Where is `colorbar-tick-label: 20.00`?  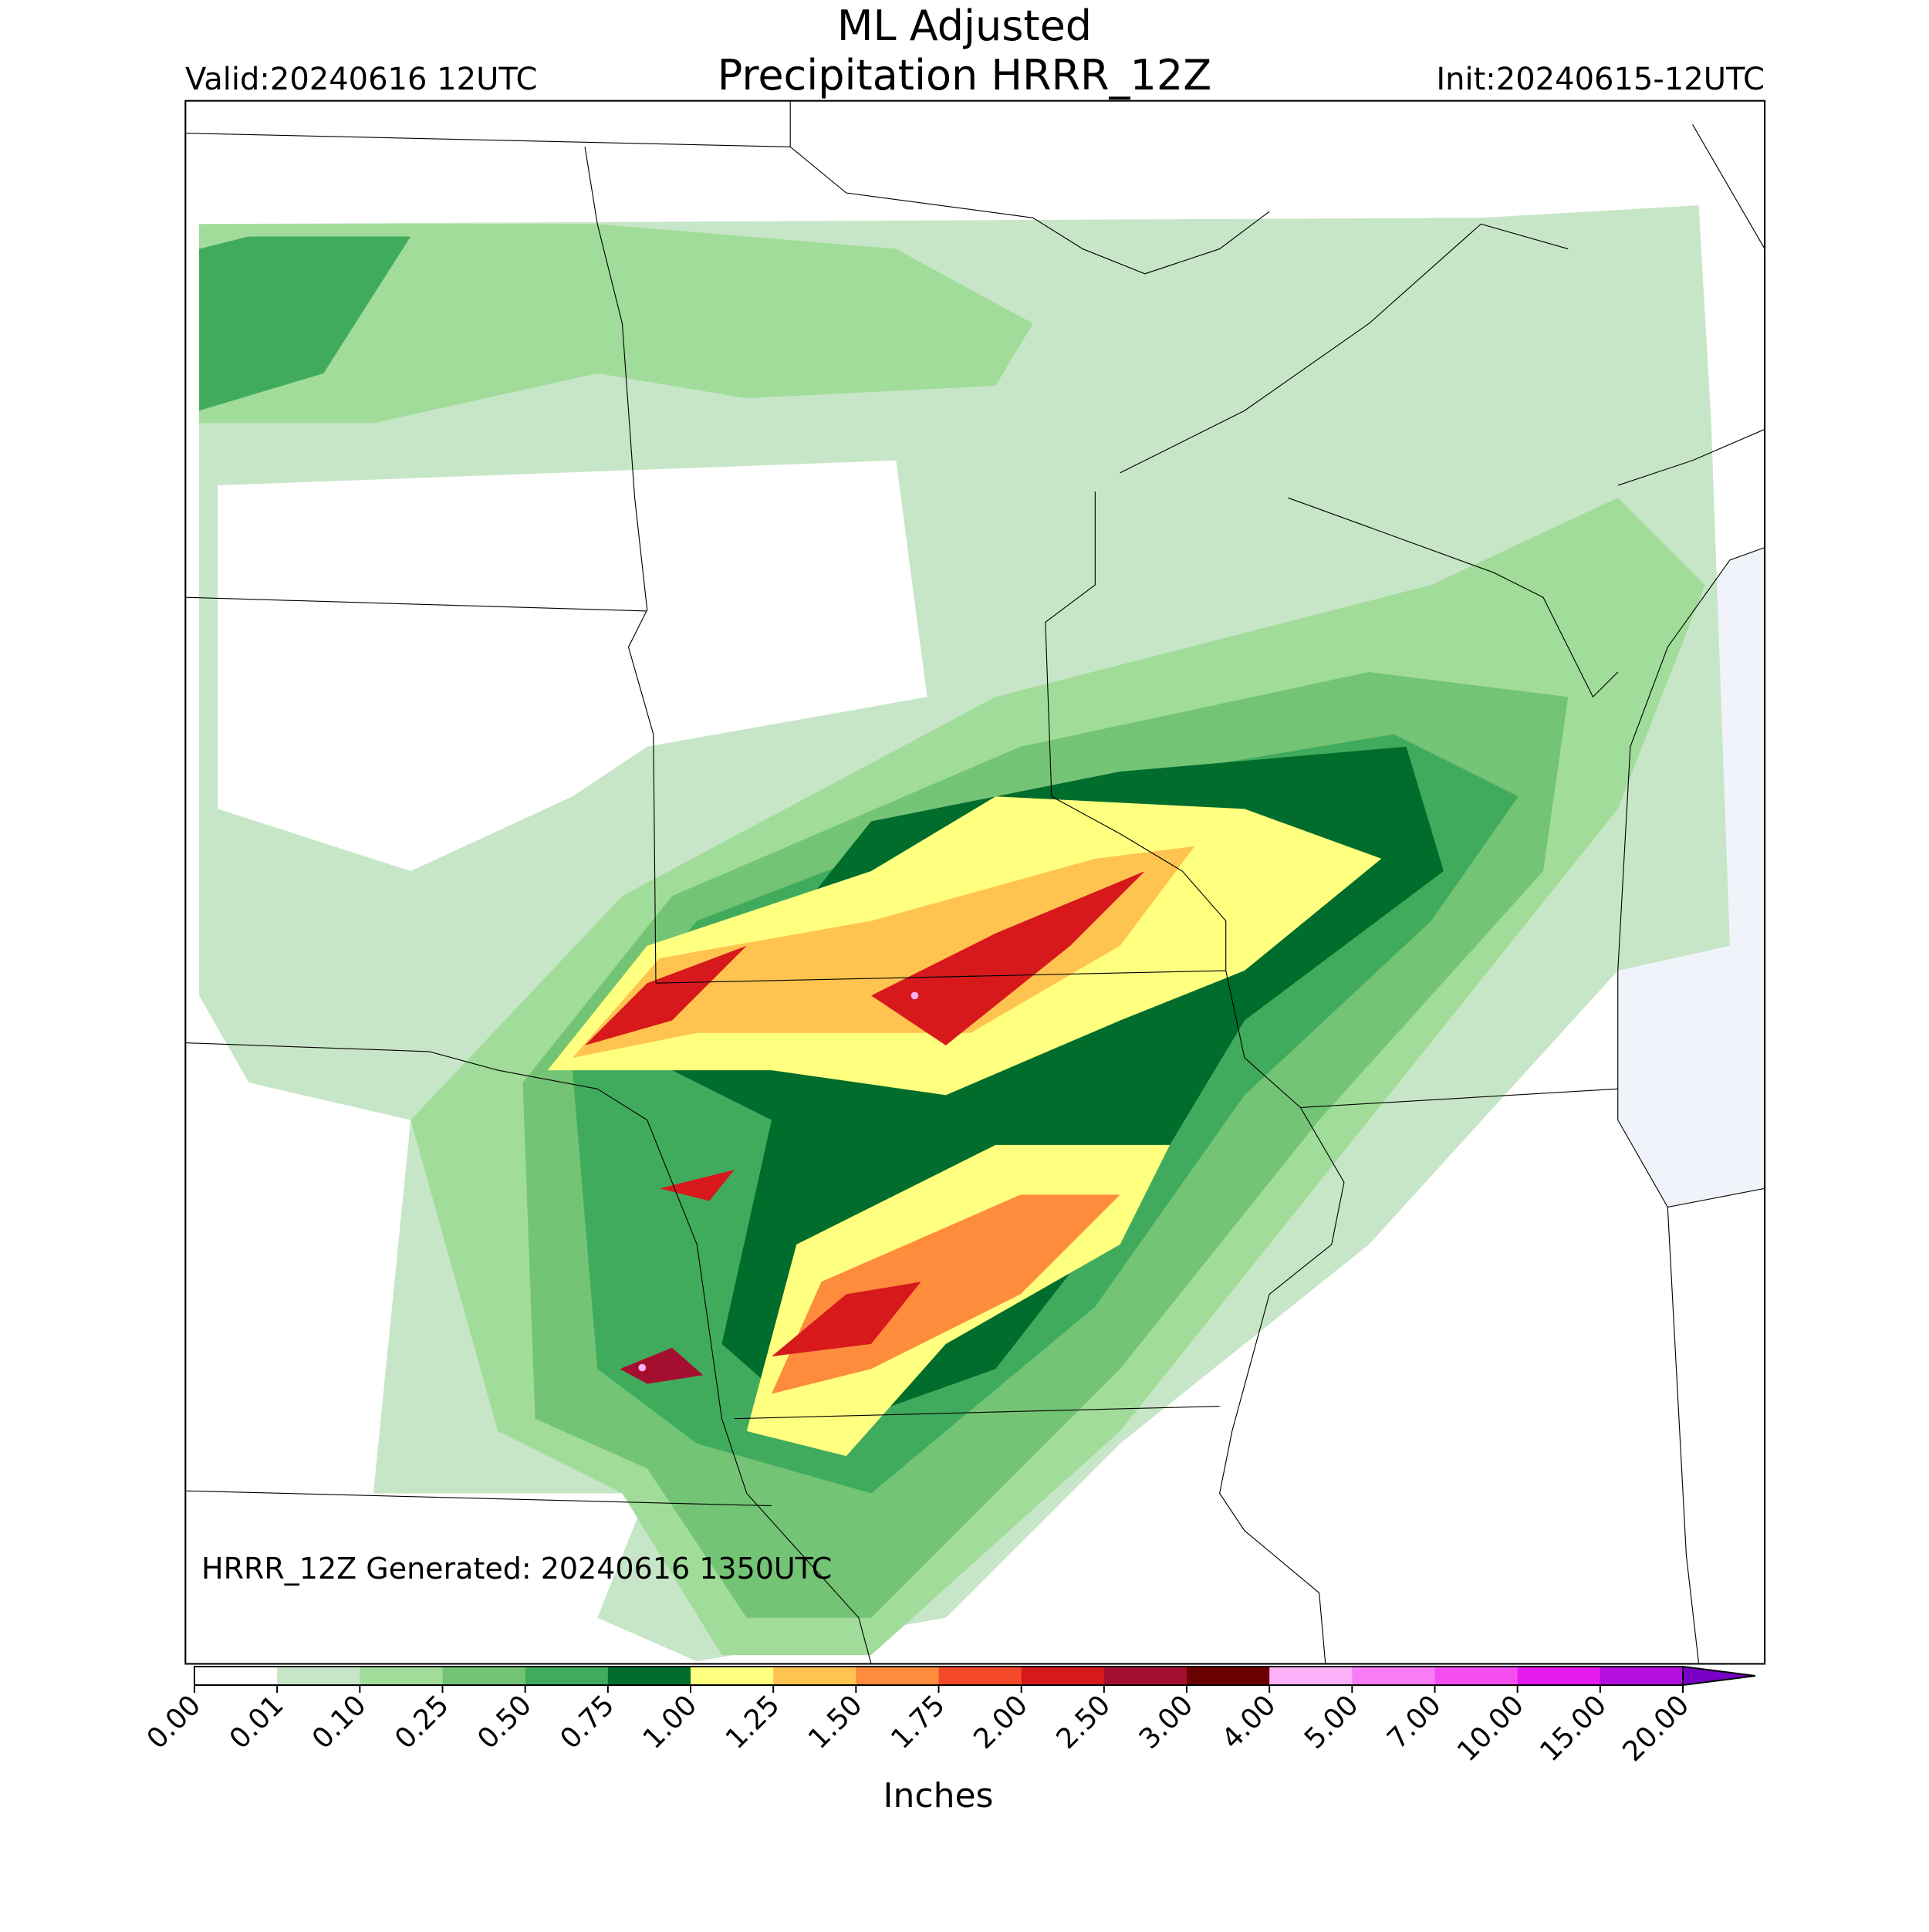
colorbar-tick-label: 20.00 is located at coordinates (1656, 1728).